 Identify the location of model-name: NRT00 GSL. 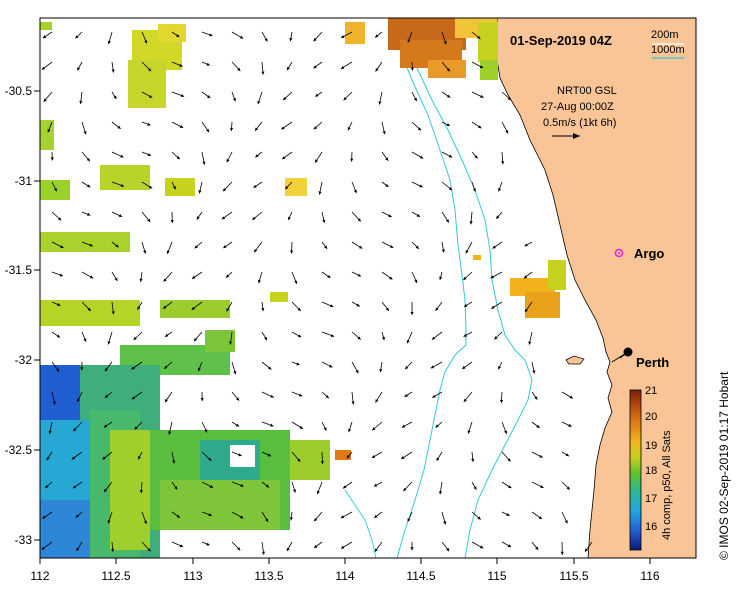
(587, 91).